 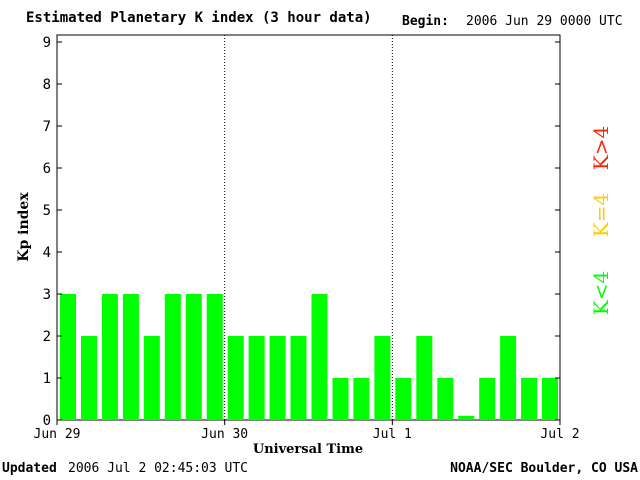 I want to click on x-tick-label: Jul 1, so click(x=392, y=434).